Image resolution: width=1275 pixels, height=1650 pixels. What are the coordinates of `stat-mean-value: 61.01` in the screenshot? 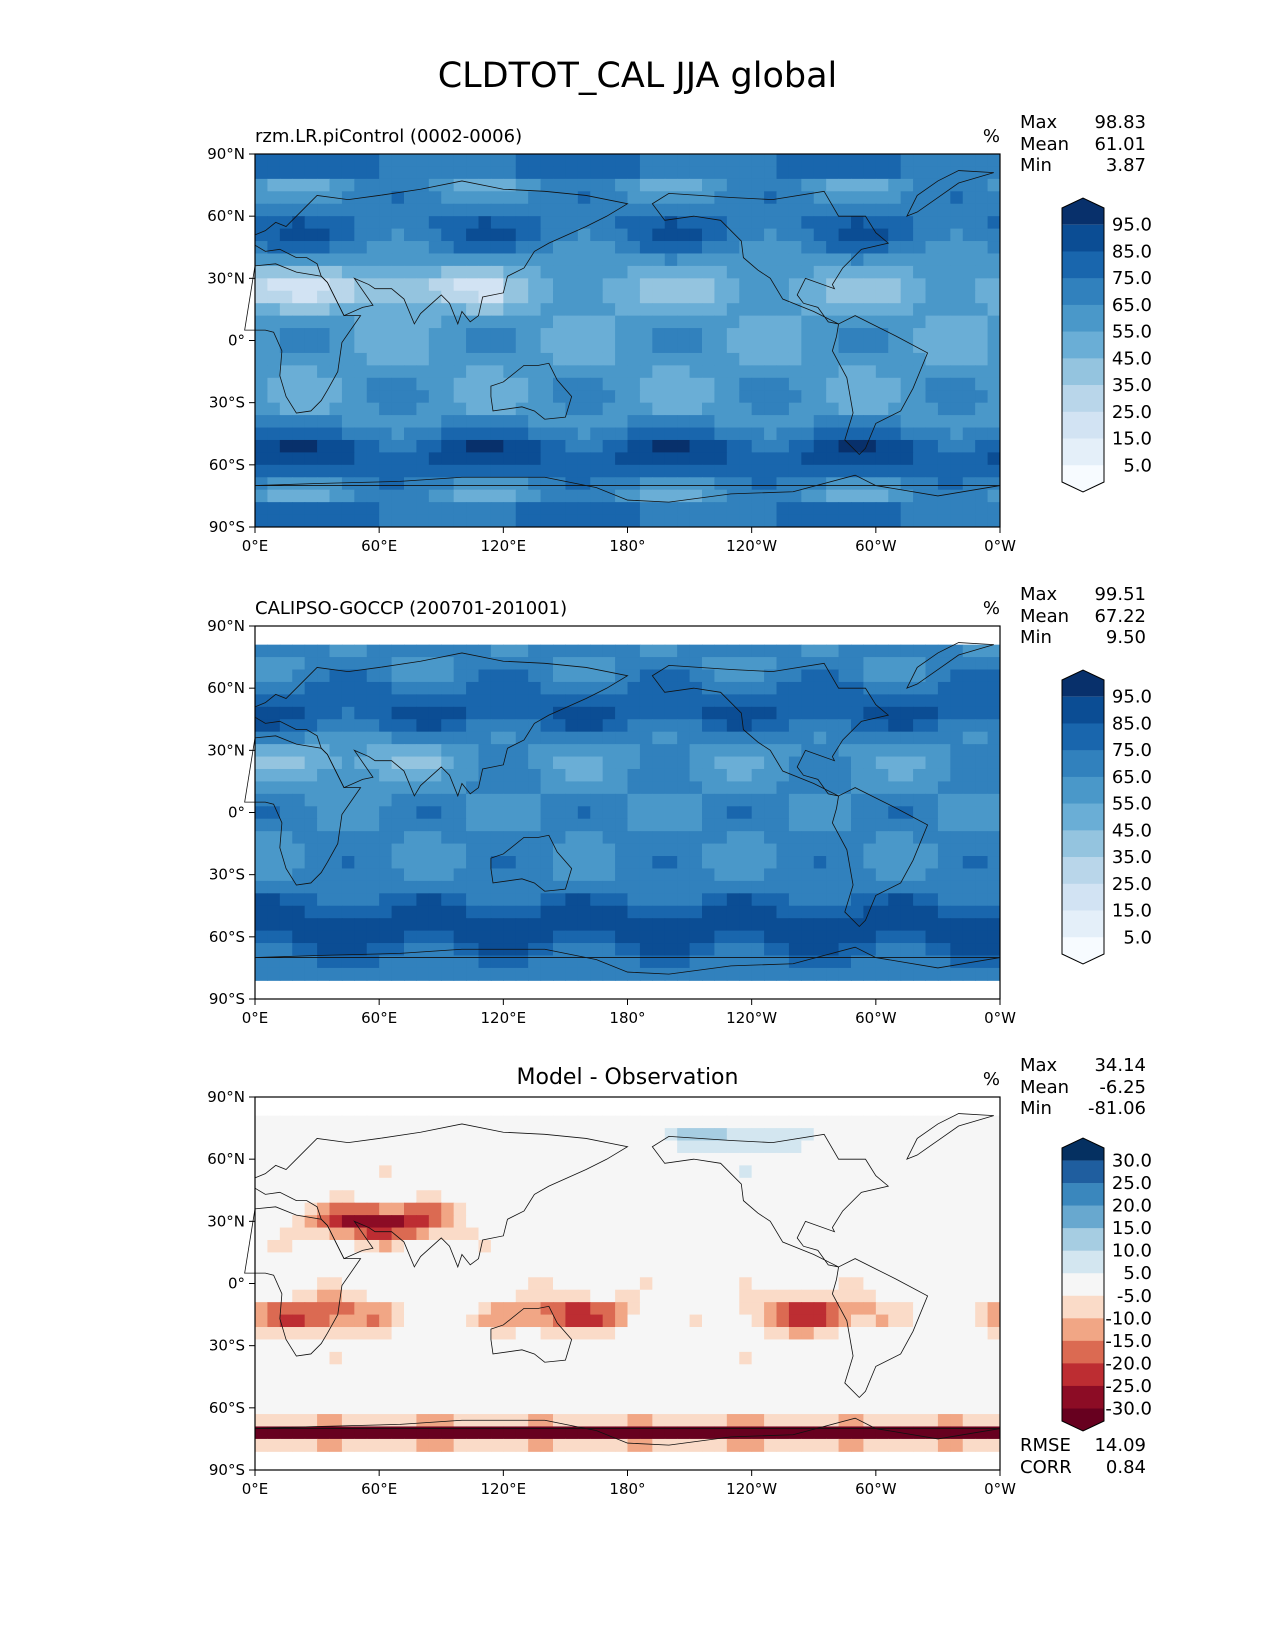 It's located at (1120, 145).